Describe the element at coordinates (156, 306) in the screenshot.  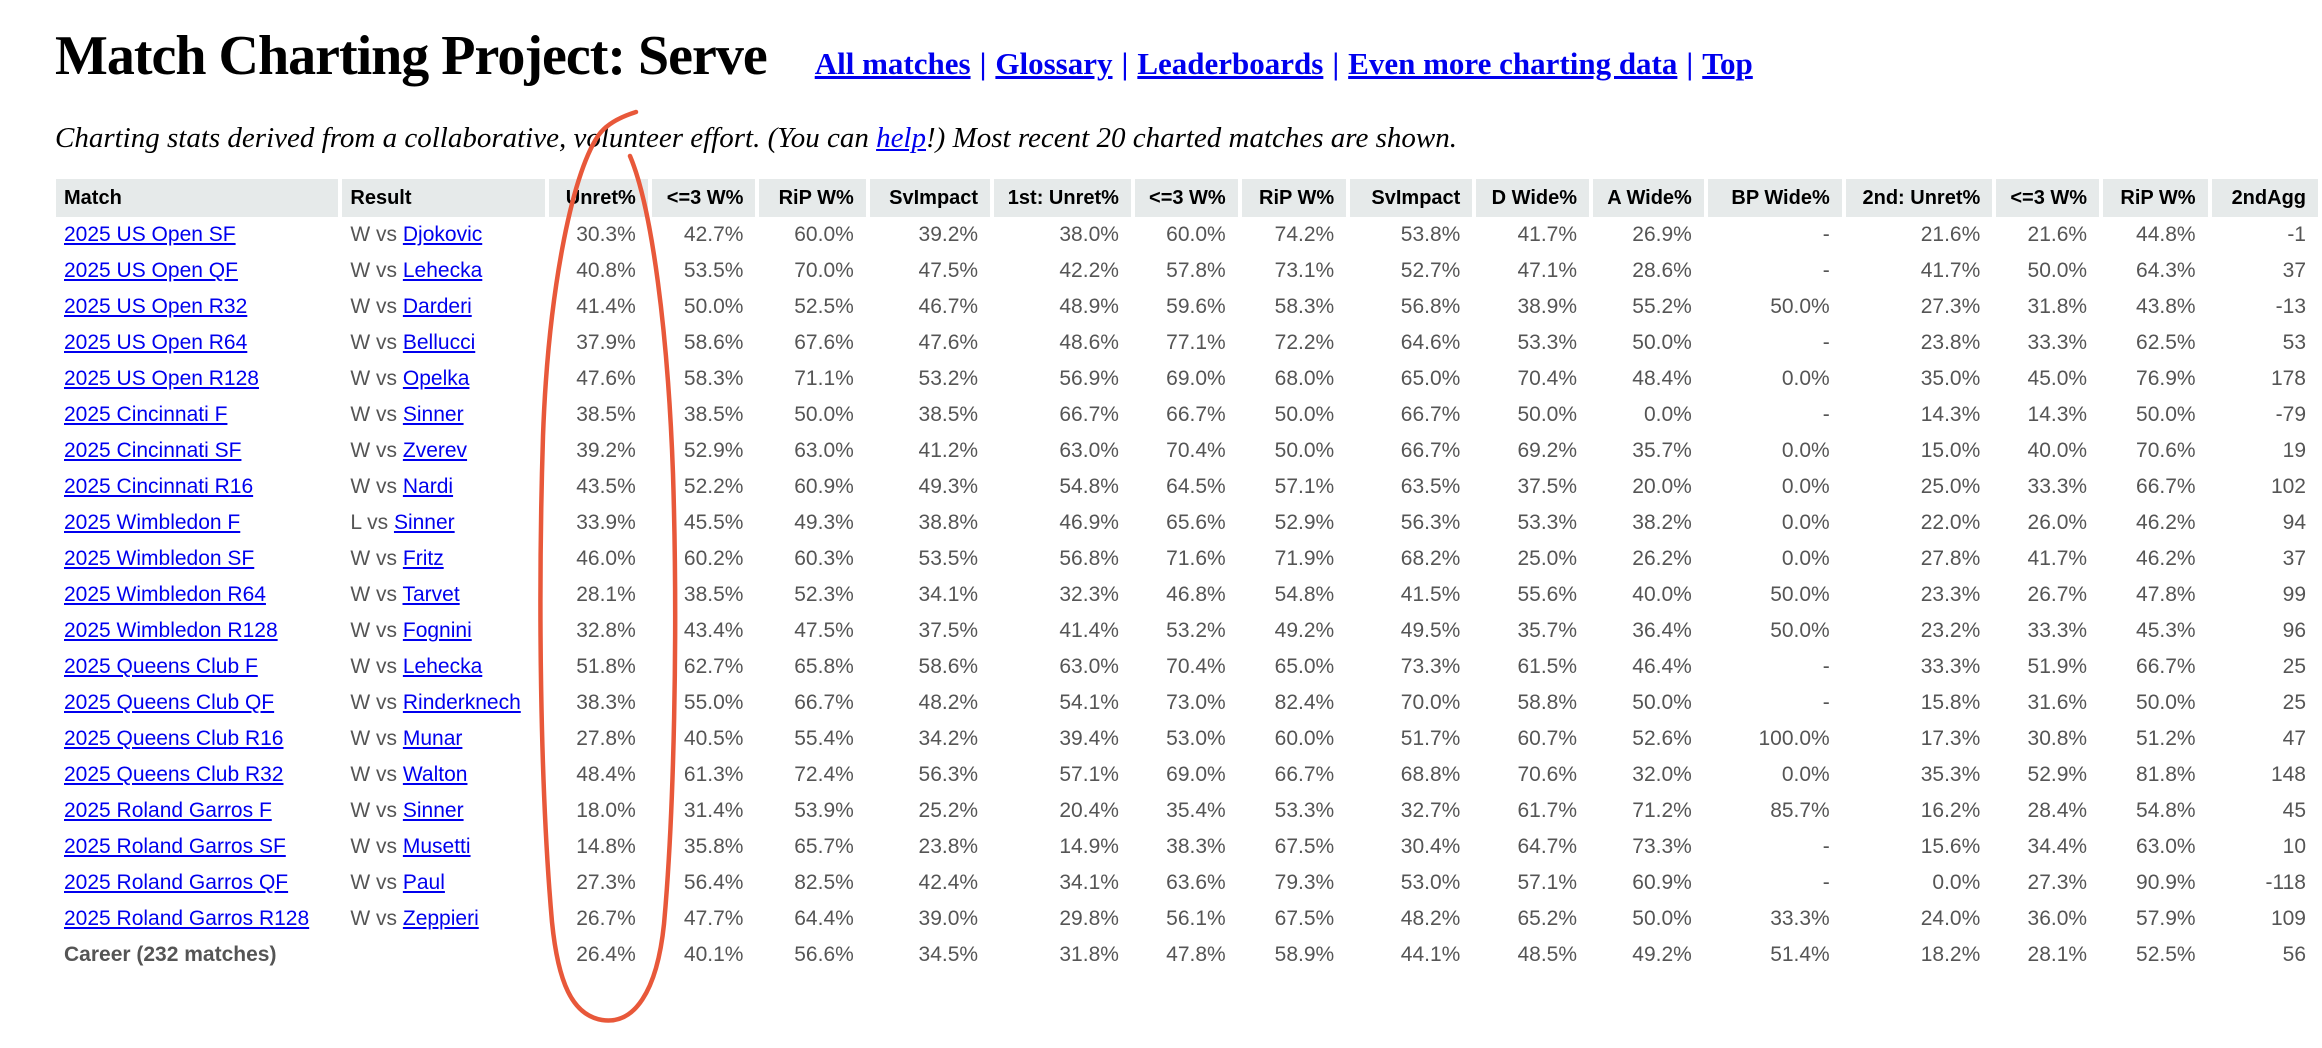
I see `match-link: 2025 US Open R32` at that location.